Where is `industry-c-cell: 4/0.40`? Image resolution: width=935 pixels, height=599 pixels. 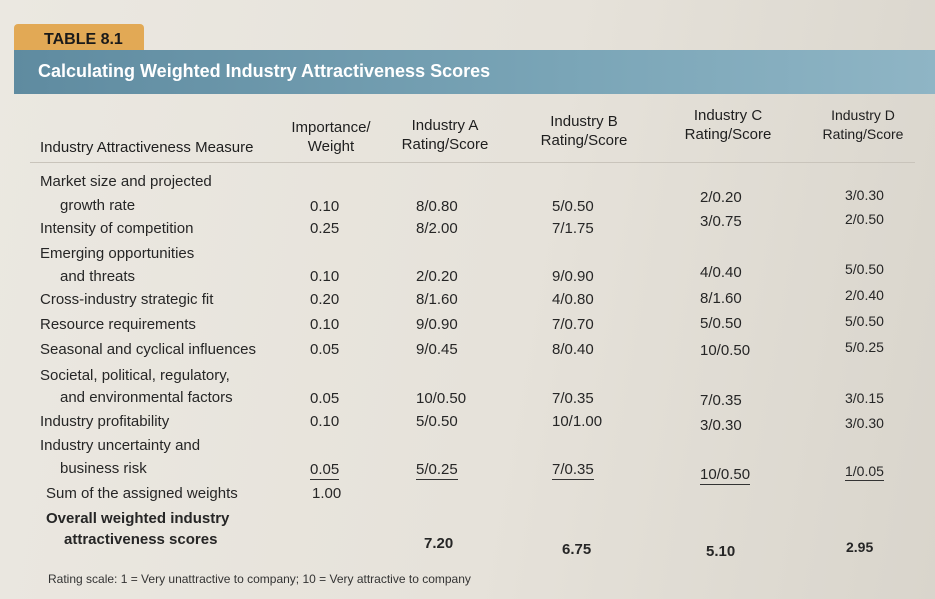
industry-c-cell: 4/0.40 is located at coordinates (721, 272).